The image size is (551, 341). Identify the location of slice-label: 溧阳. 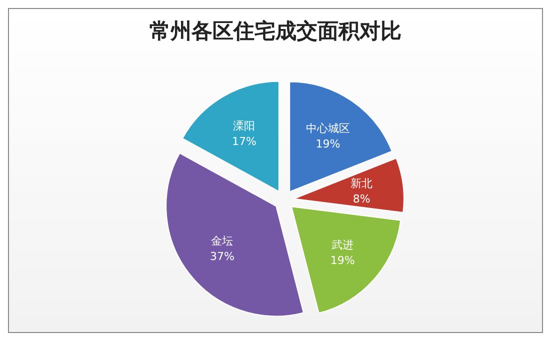
(244, 125).